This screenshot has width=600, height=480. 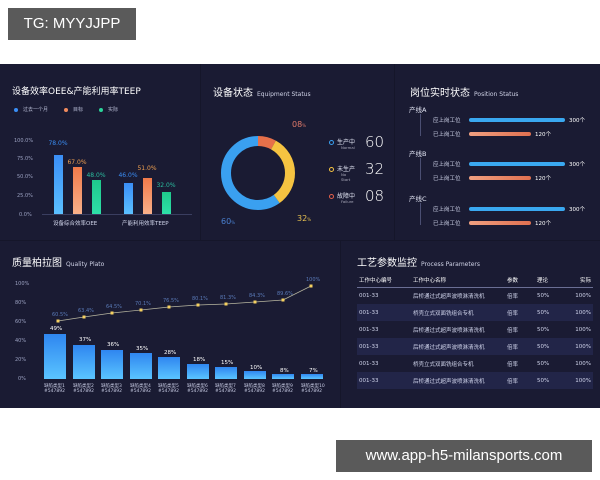 I want to click on line-c-label: 产线C, so click(x=418, y=199).